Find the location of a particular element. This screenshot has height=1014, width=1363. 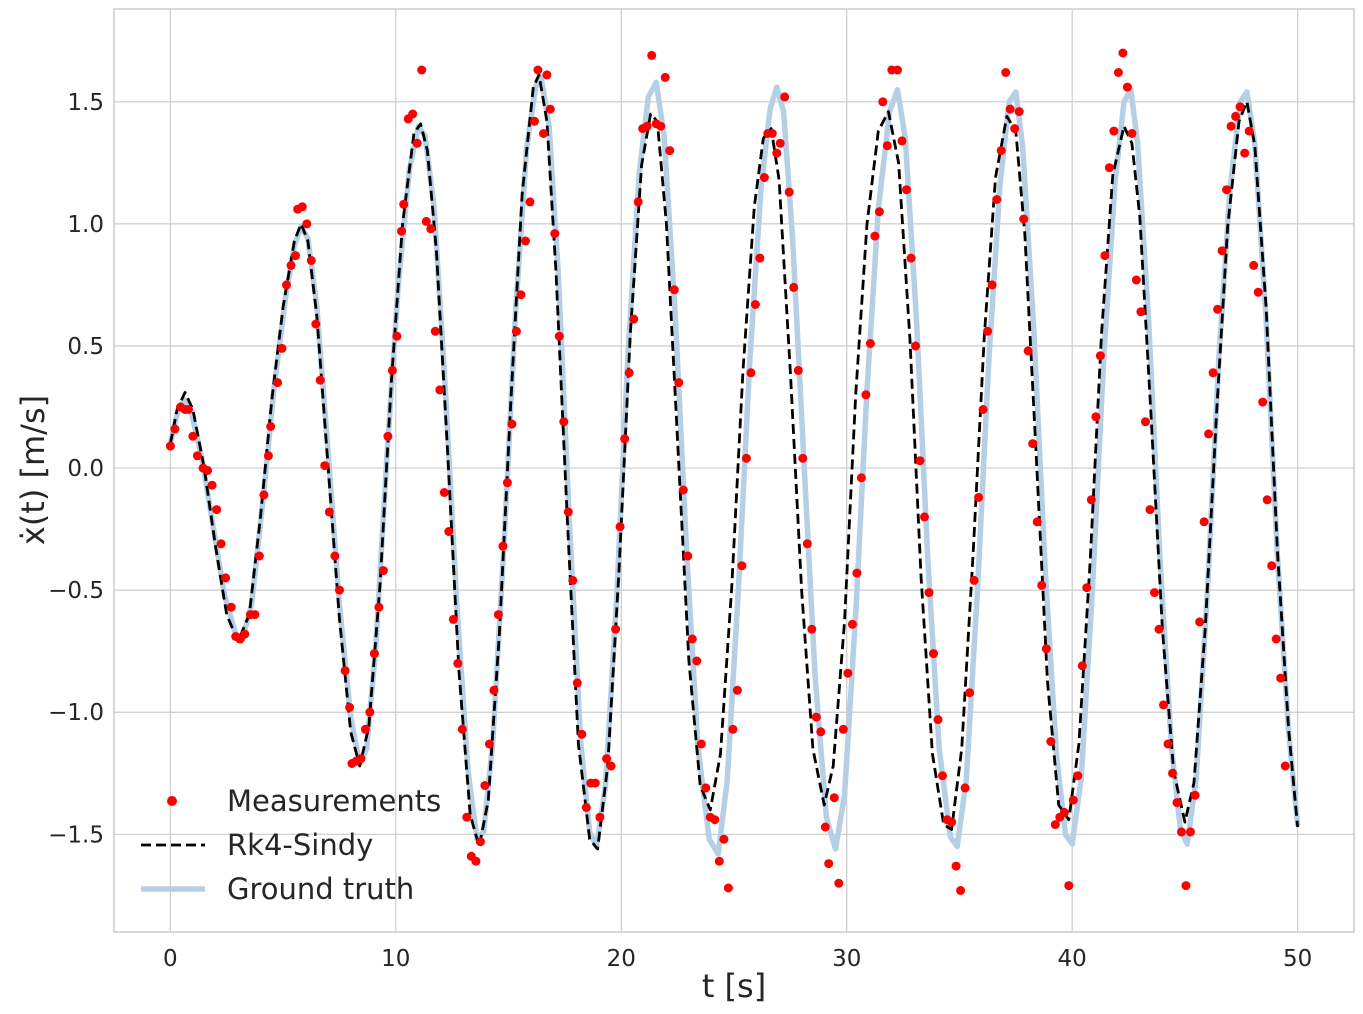

y-tick-label: −1.0 is located at coordinates (76, 713).